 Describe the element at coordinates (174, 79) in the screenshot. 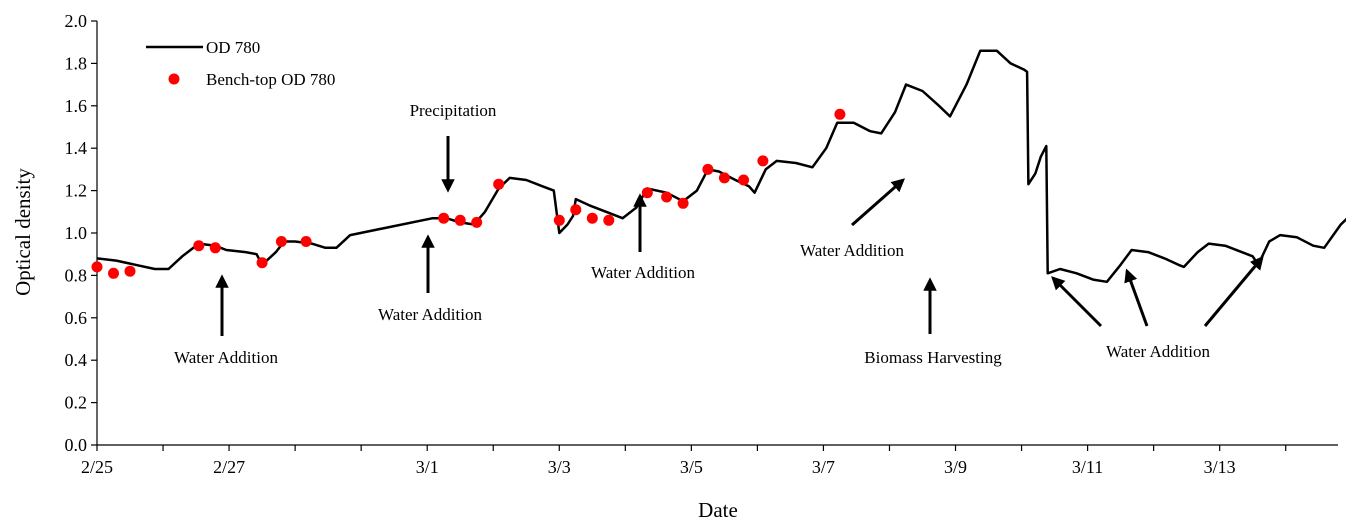

I see `legend-marker-swatch` at that location.